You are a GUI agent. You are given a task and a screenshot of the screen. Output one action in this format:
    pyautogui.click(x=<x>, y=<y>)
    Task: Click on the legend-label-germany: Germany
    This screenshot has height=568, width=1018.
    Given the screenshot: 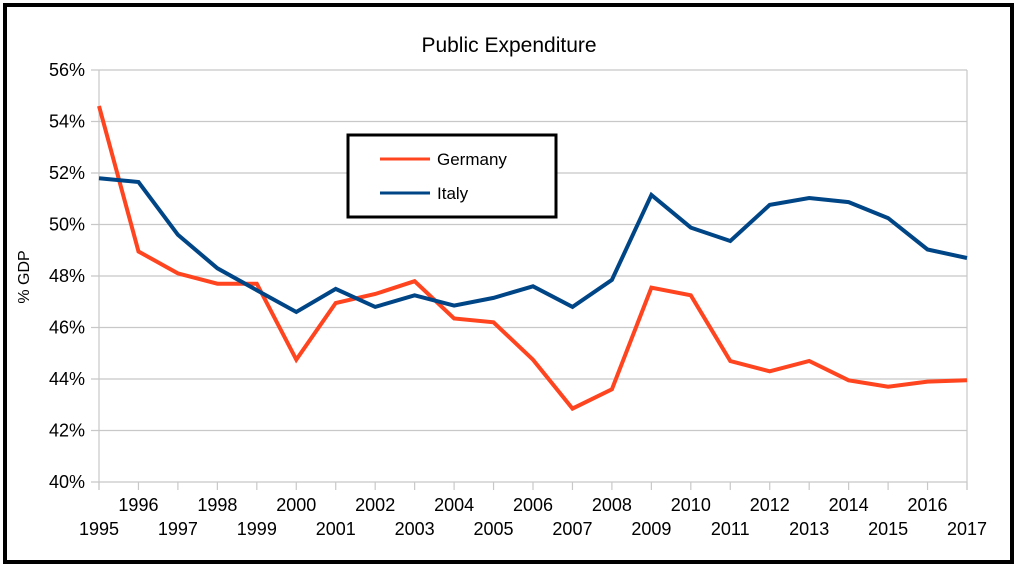 What is the action you would take?
    pyautogui.click(x=472, y=159)
    